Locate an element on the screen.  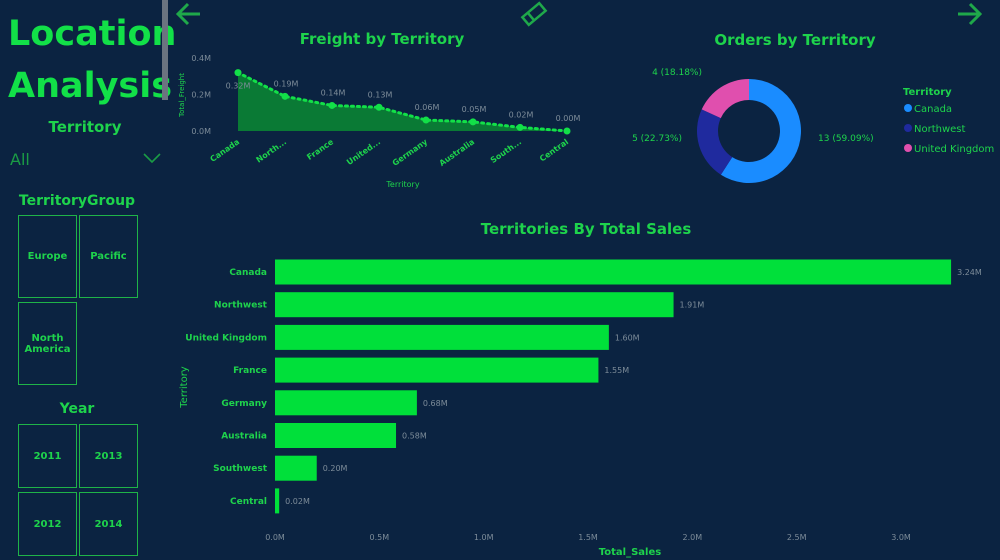
freight-y-tick: 0.4M is located at coordinates (201, 58).